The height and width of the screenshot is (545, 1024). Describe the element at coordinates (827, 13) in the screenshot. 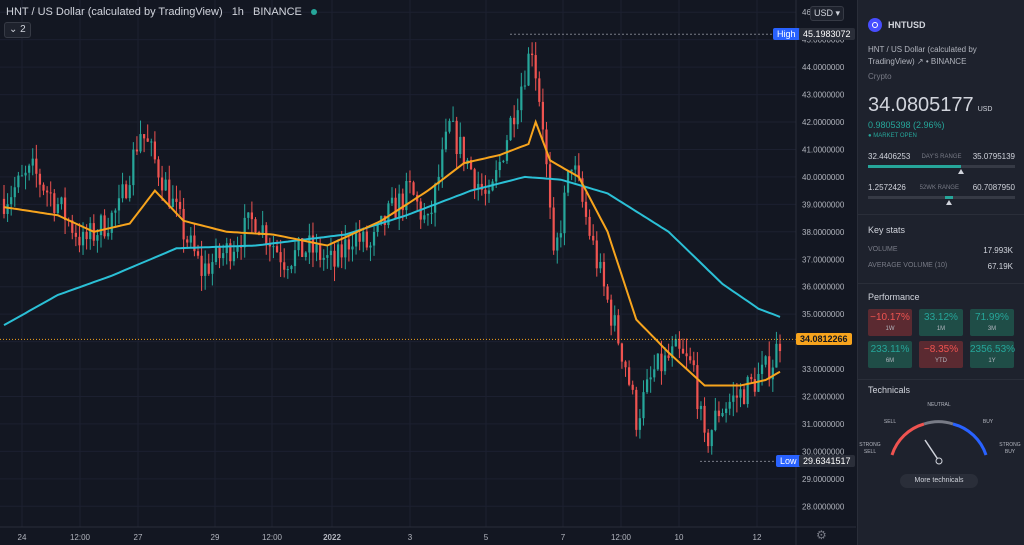

I see `currency-button: USD ▾` at that location.